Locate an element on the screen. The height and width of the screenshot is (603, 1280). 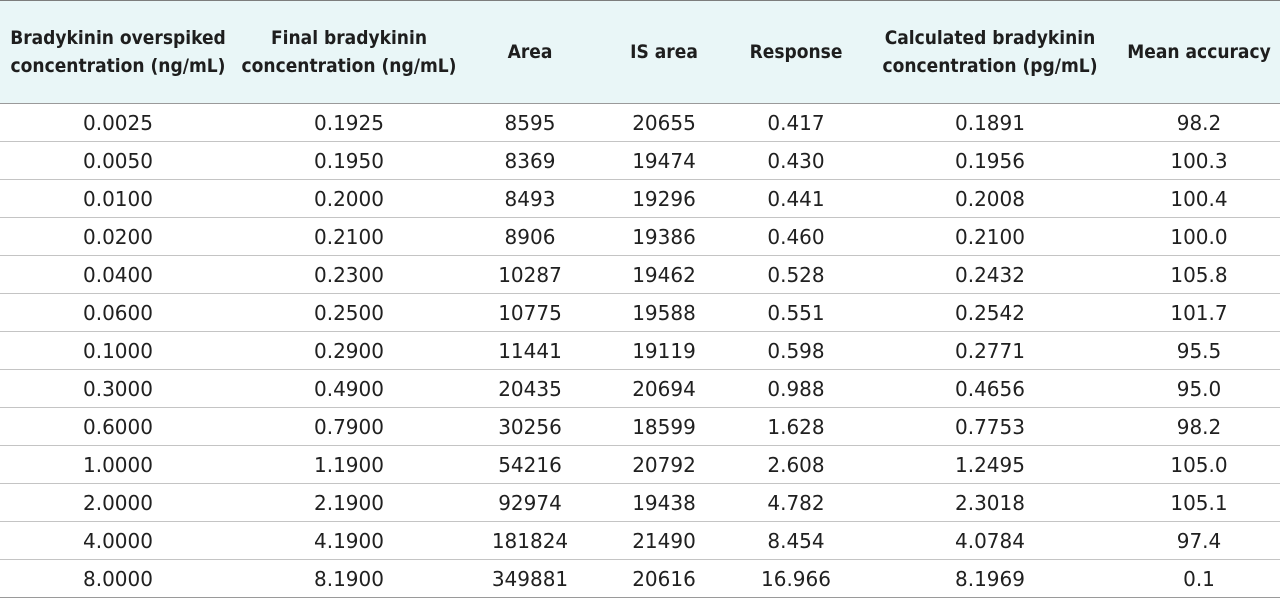
cell-mean-accuracy: 95.5 is located at coordinates (1199, 350).